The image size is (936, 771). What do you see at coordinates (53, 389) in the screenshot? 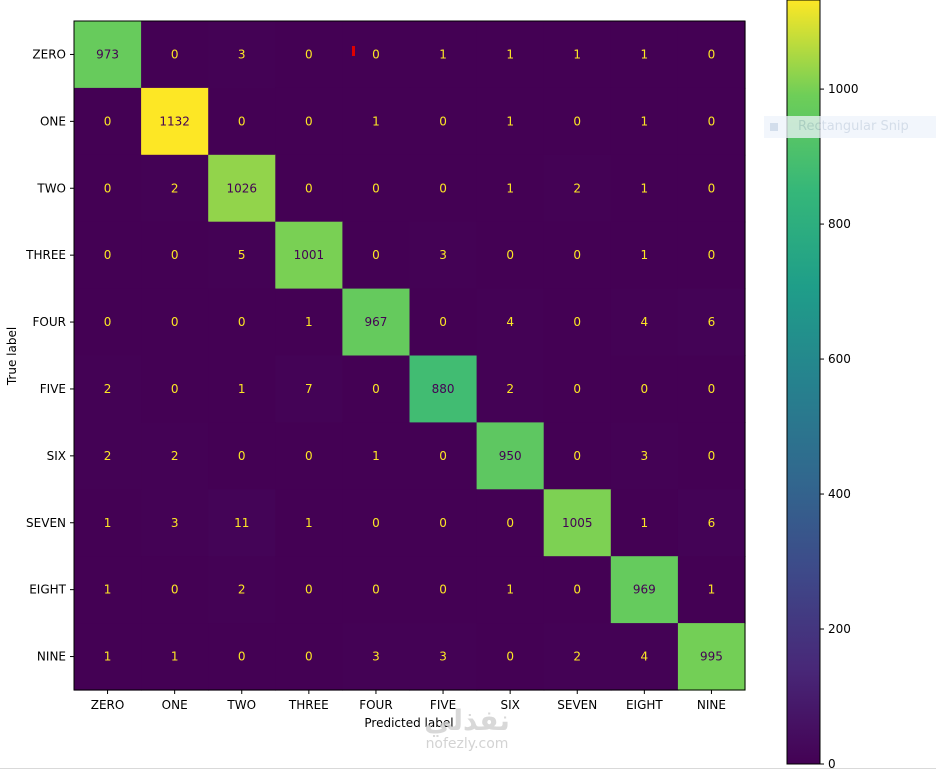
I see `y-tick-label: FIVE` at bounding box center [53, 389].